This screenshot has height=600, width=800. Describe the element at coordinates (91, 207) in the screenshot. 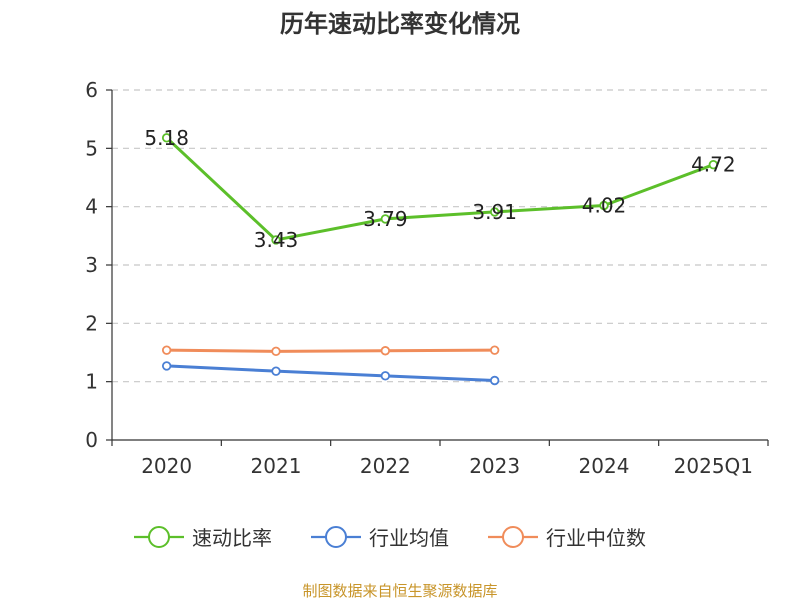

I see `y-tick-label: 4` at that location.